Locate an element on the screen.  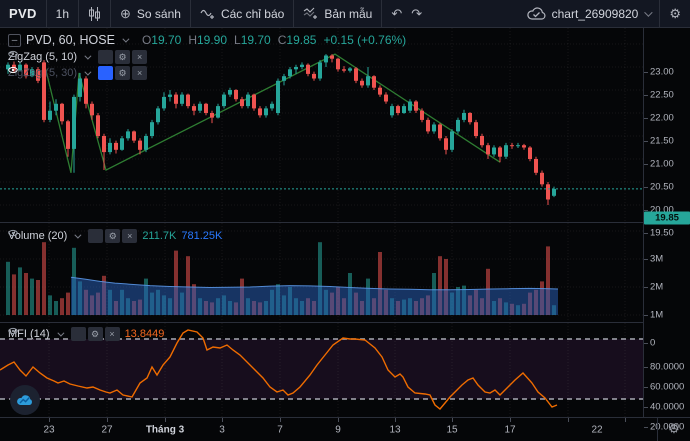
axis-settings-icon: ⚙ is located at coordinates (673, 429).